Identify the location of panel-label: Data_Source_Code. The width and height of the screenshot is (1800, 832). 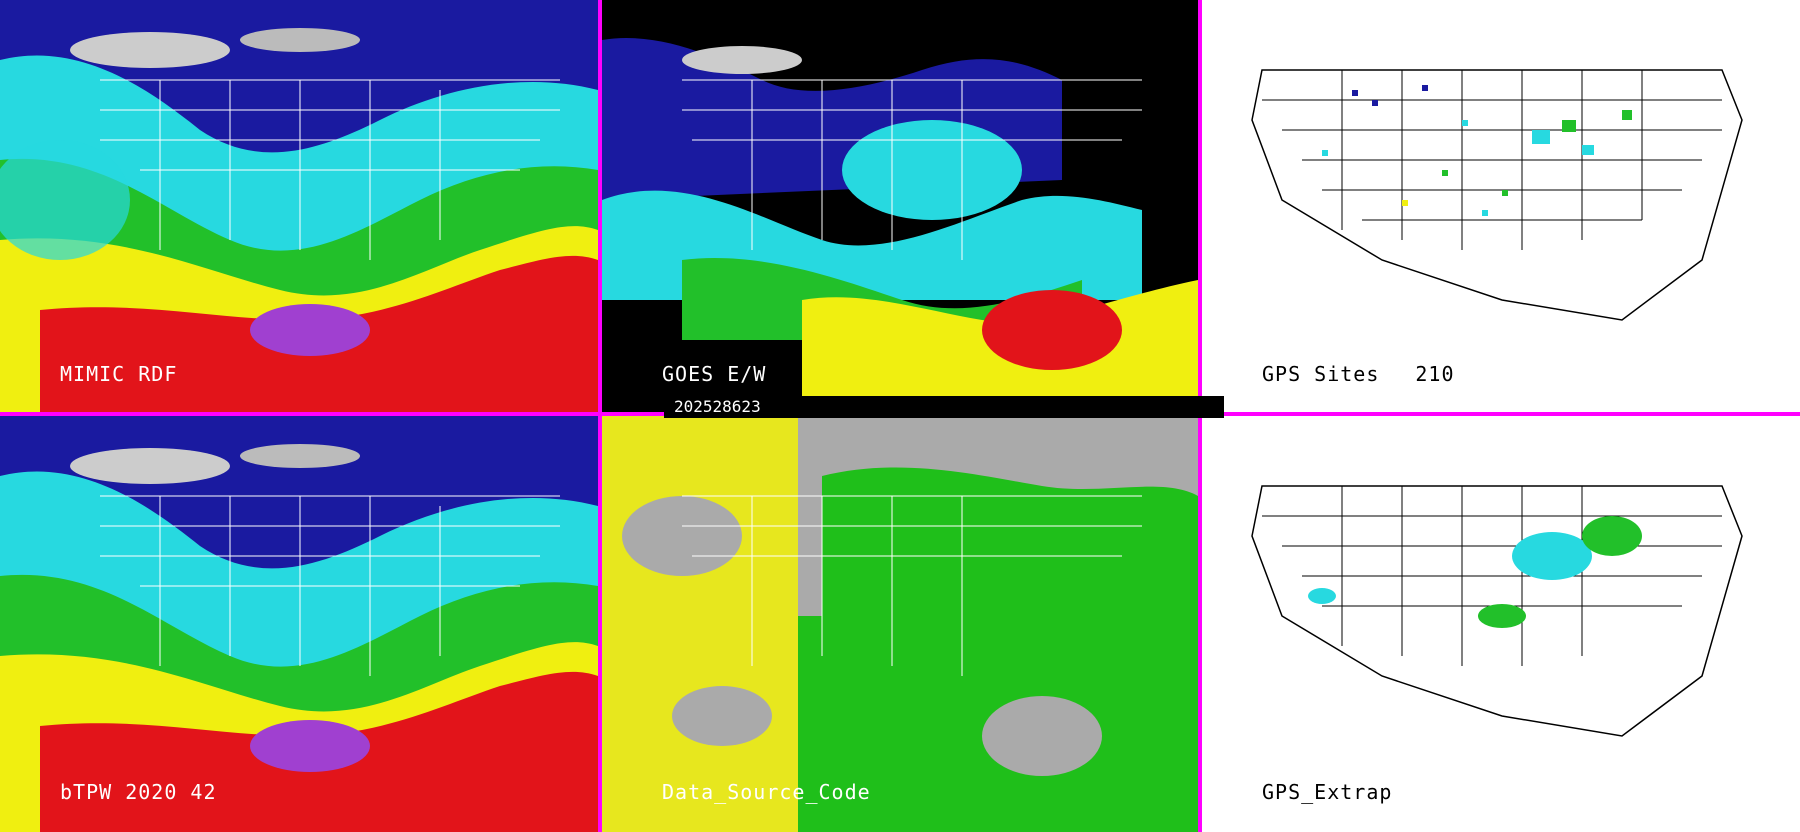
(766, 792).